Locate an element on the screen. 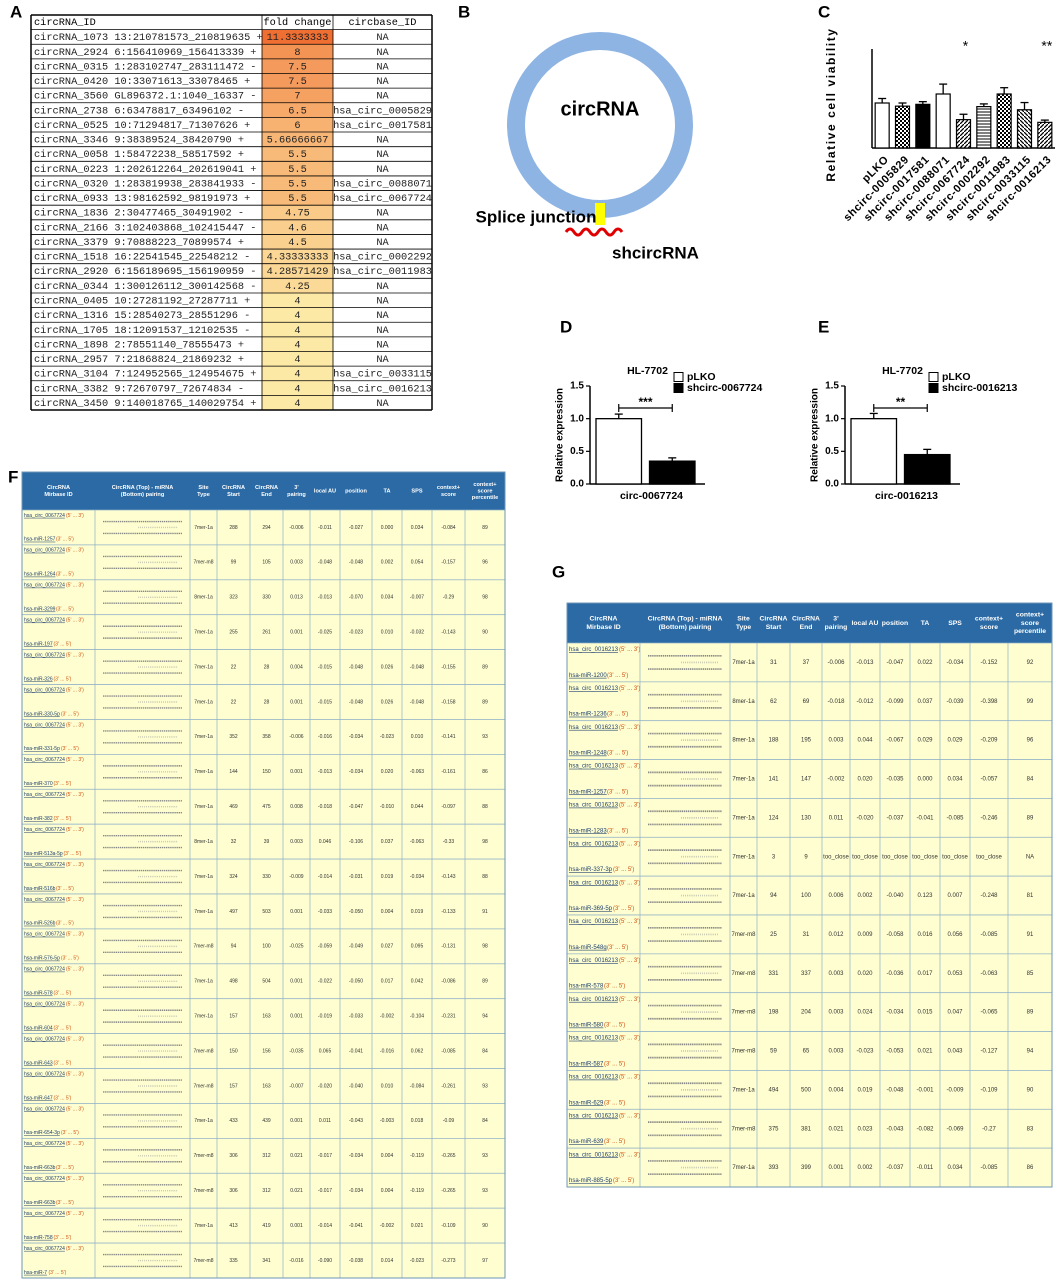 The width and height of the screenshot is (1059, 1282). panel-label: C is located at coordinates (824, 11).